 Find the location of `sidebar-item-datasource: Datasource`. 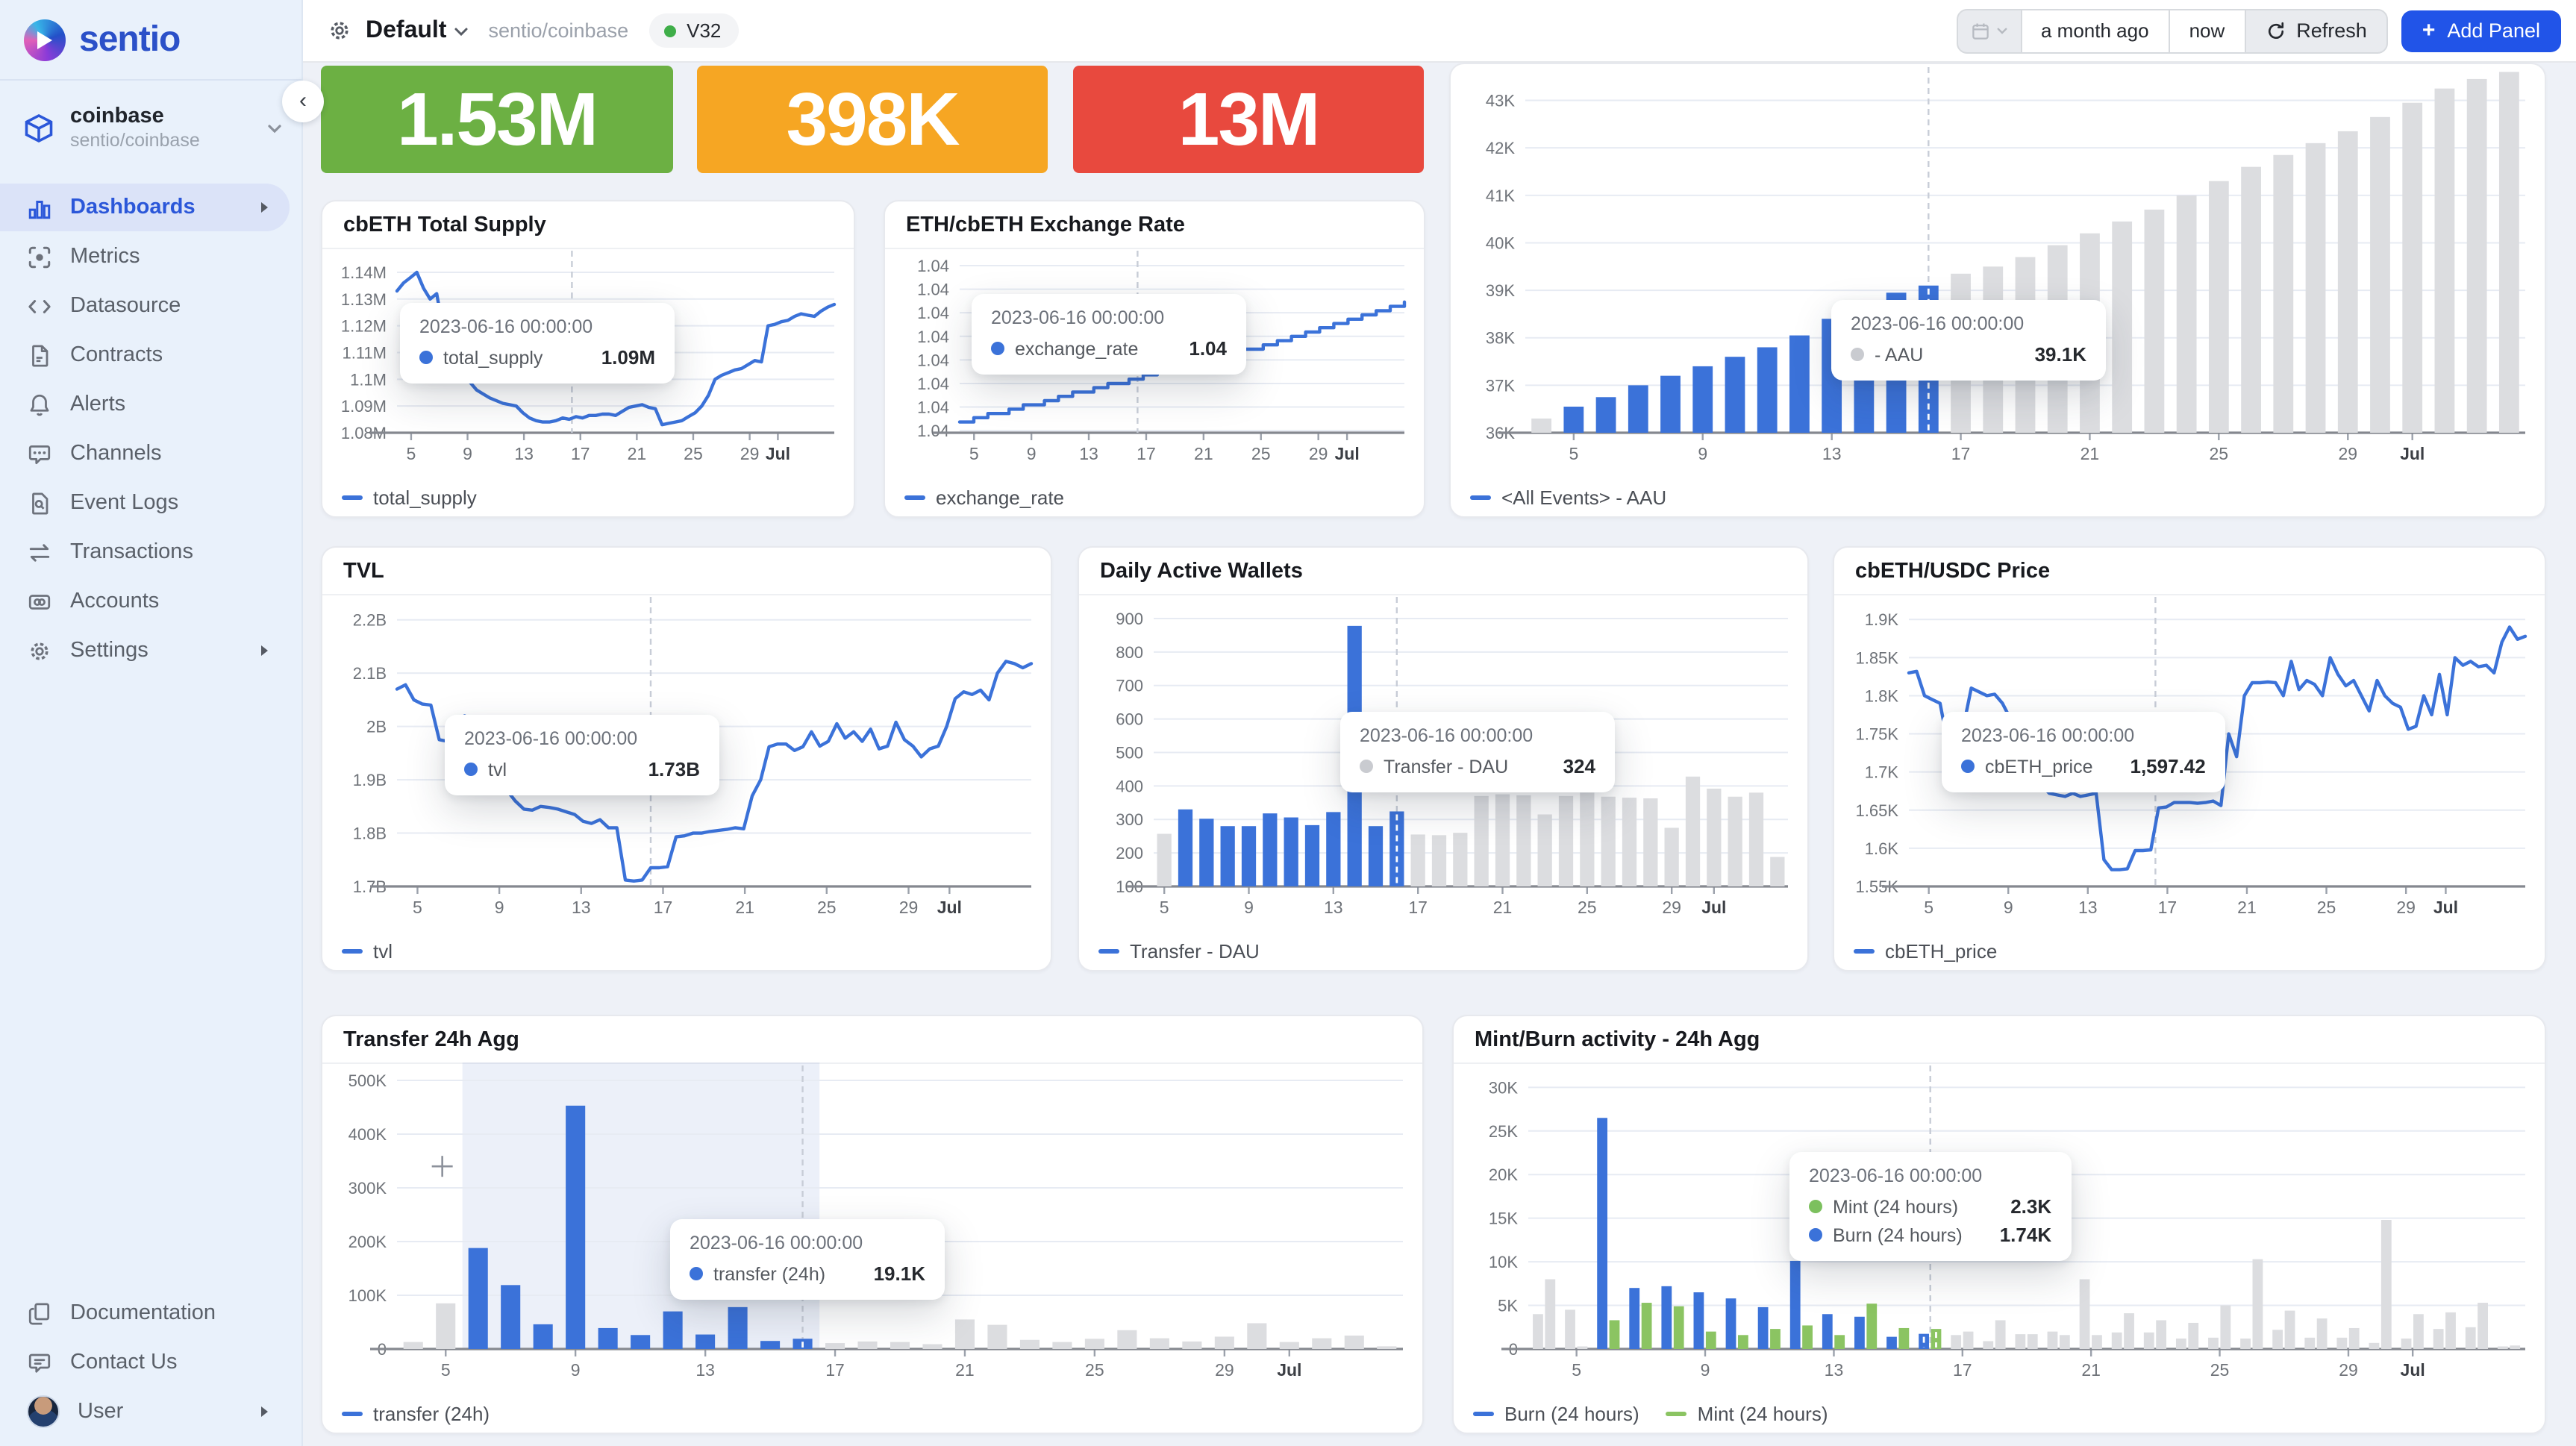

sidebar-item-datasource: Datasource is located at coordinates (145, 306).